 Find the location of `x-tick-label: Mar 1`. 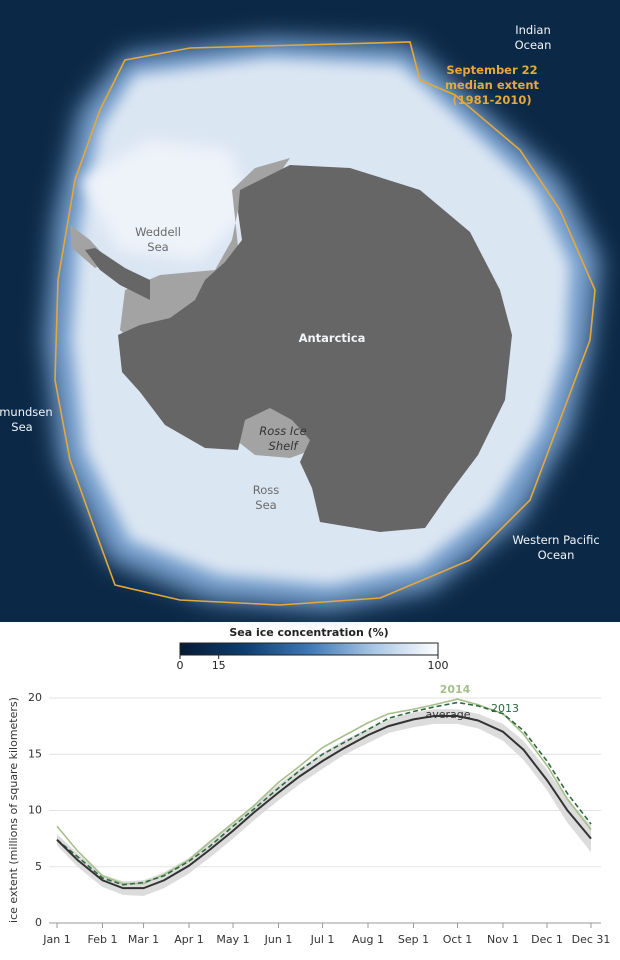

x-tick-label: Mar 1 is located at coordinates (143, 939).